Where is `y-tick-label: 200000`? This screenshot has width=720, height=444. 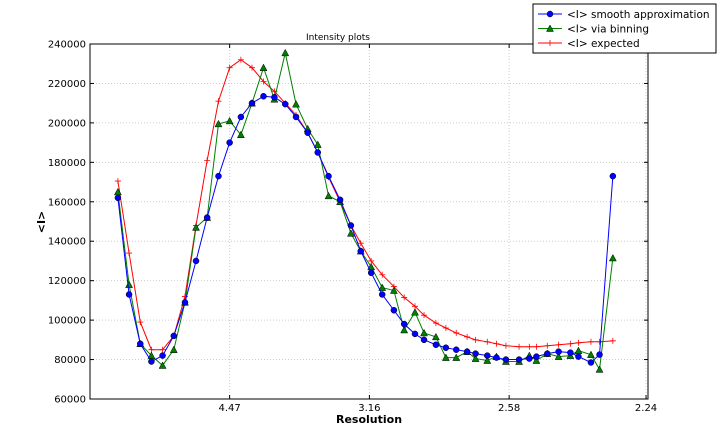 y-tick-label: 200000 is located at coordinates (67, 123).